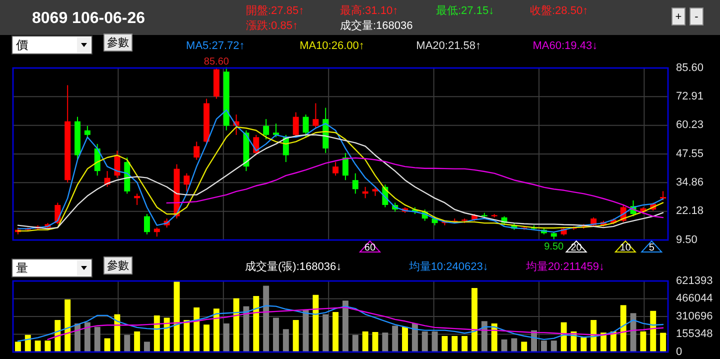 This screenshot has height=359, width=720. What do you see at coordinates (370, 248) in the screenshot?
I see `text: 60` at bounding box center [370, 248].